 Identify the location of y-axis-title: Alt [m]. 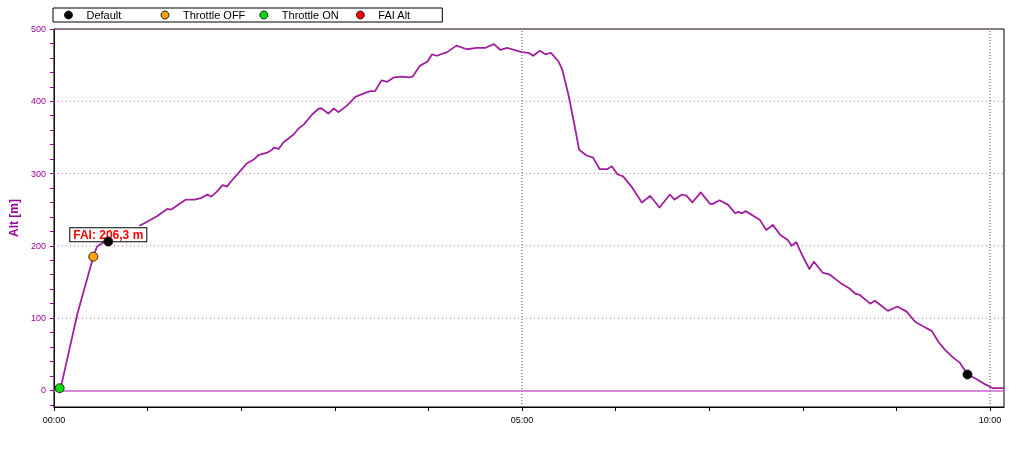
(14, 218).